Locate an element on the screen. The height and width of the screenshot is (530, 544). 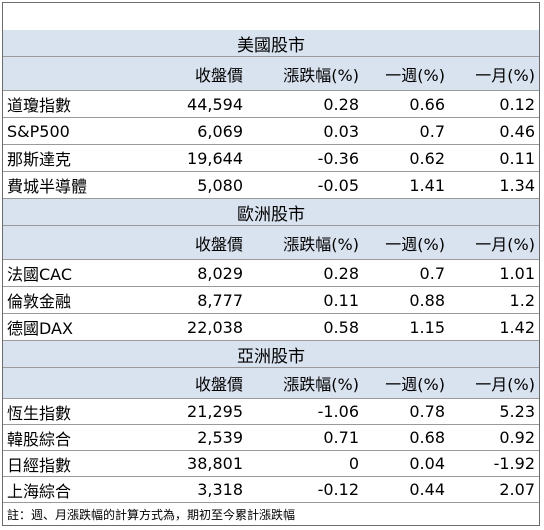
close-value: 44,594 is located at coordinates (215, 104).